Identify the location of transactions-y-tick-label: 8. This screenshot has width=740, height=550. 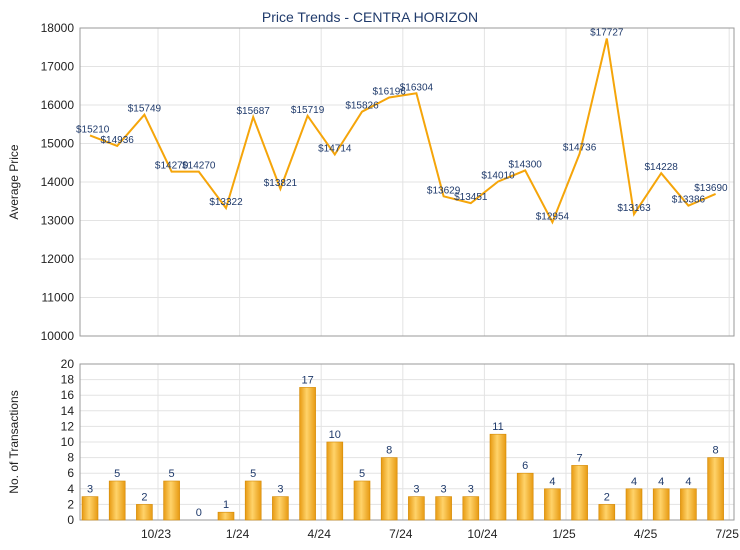
(70, 458).